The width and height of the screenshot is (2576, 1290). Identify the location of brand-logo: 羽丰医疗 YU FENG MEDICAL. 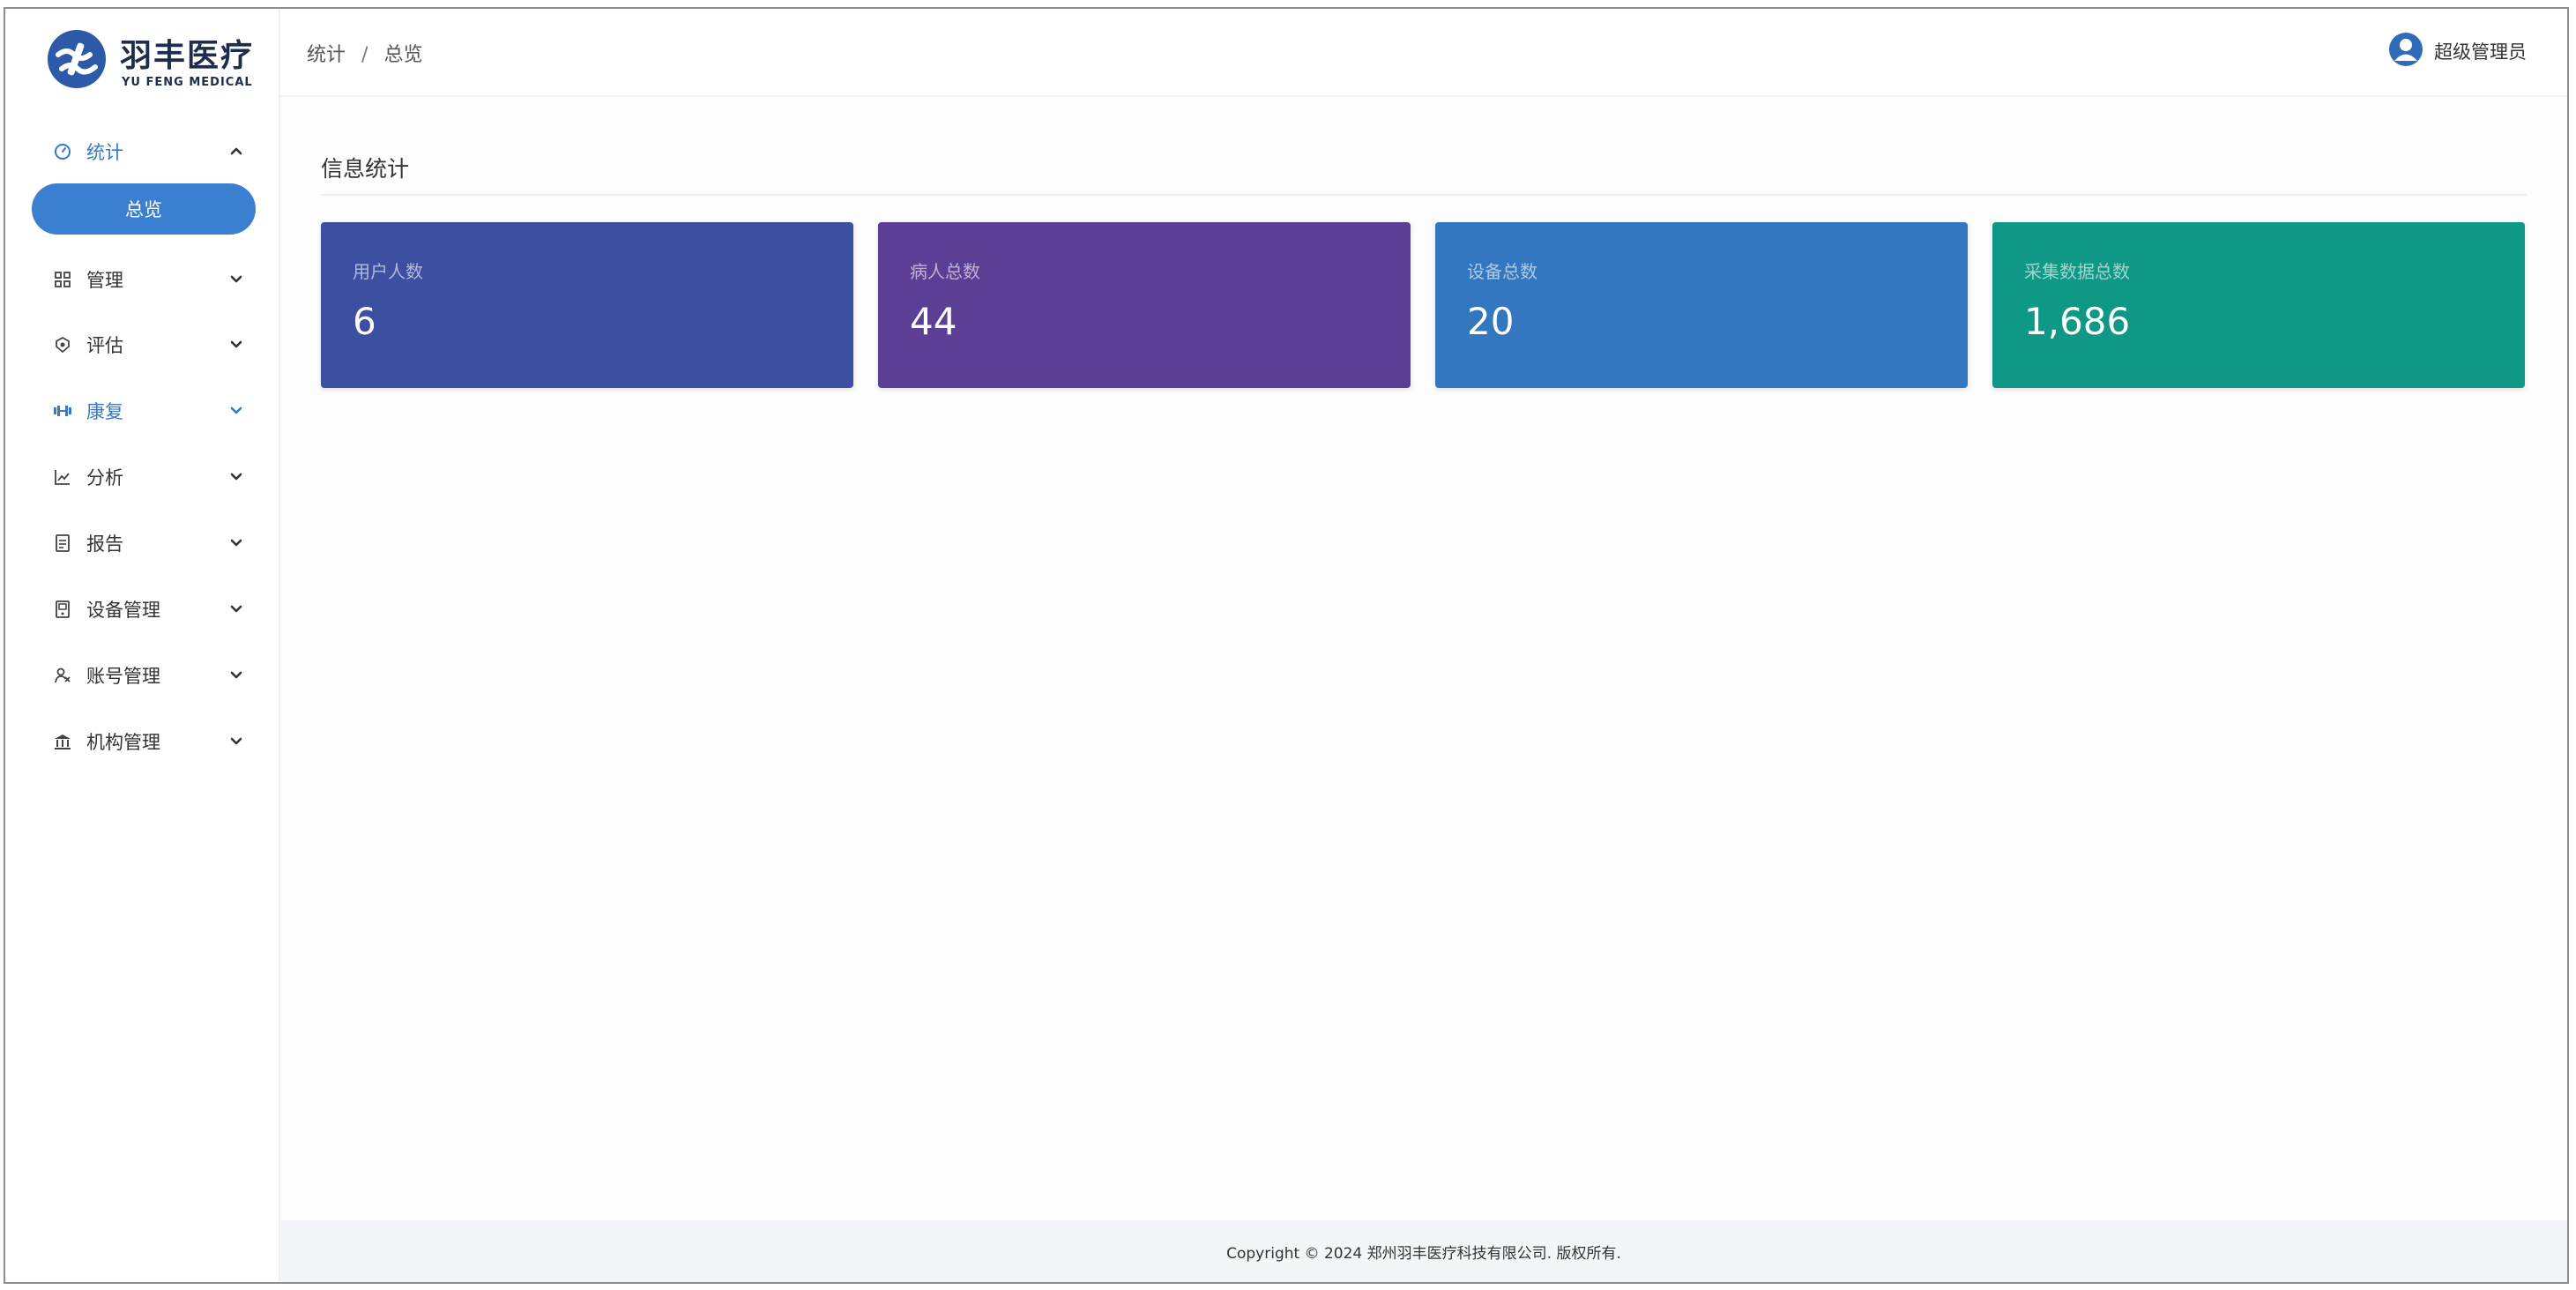
(156, 61).